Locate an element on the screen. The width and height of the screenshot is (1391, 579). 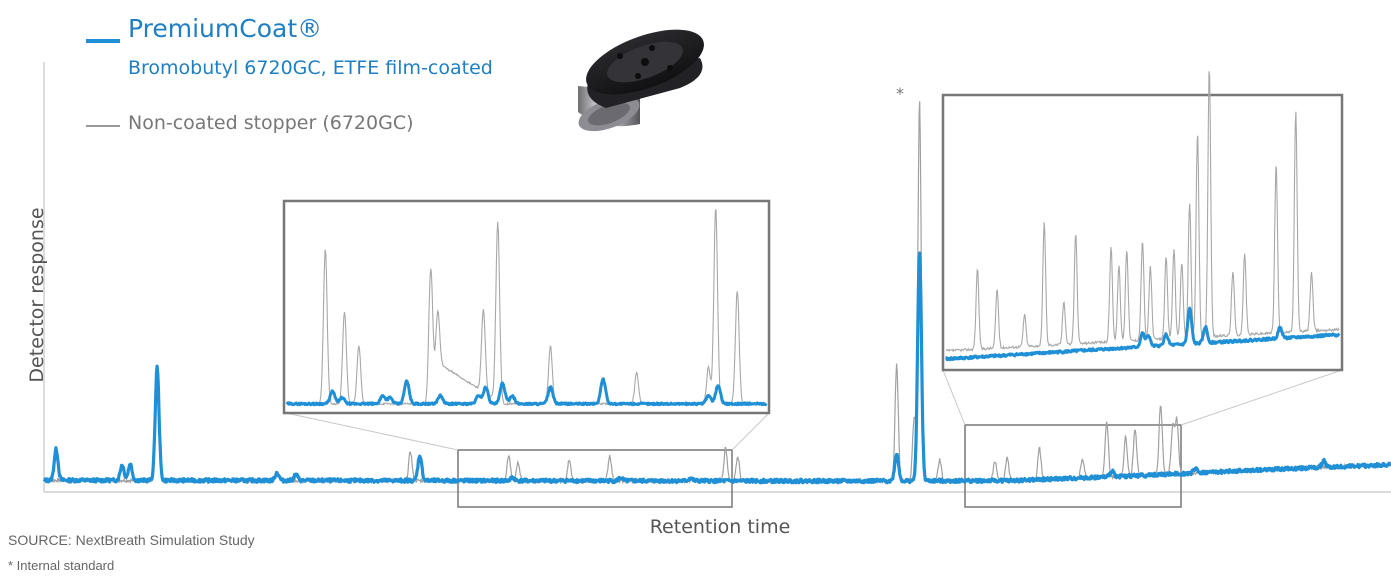
legend-label-premiumcoat: PremiumCoat® is located at coordinates (225, 28).